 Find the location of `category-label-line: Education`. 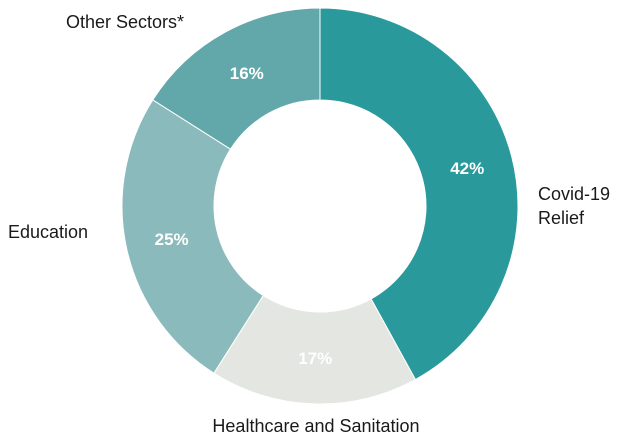

category-label-line: Education is located at coordinates (48, 232).